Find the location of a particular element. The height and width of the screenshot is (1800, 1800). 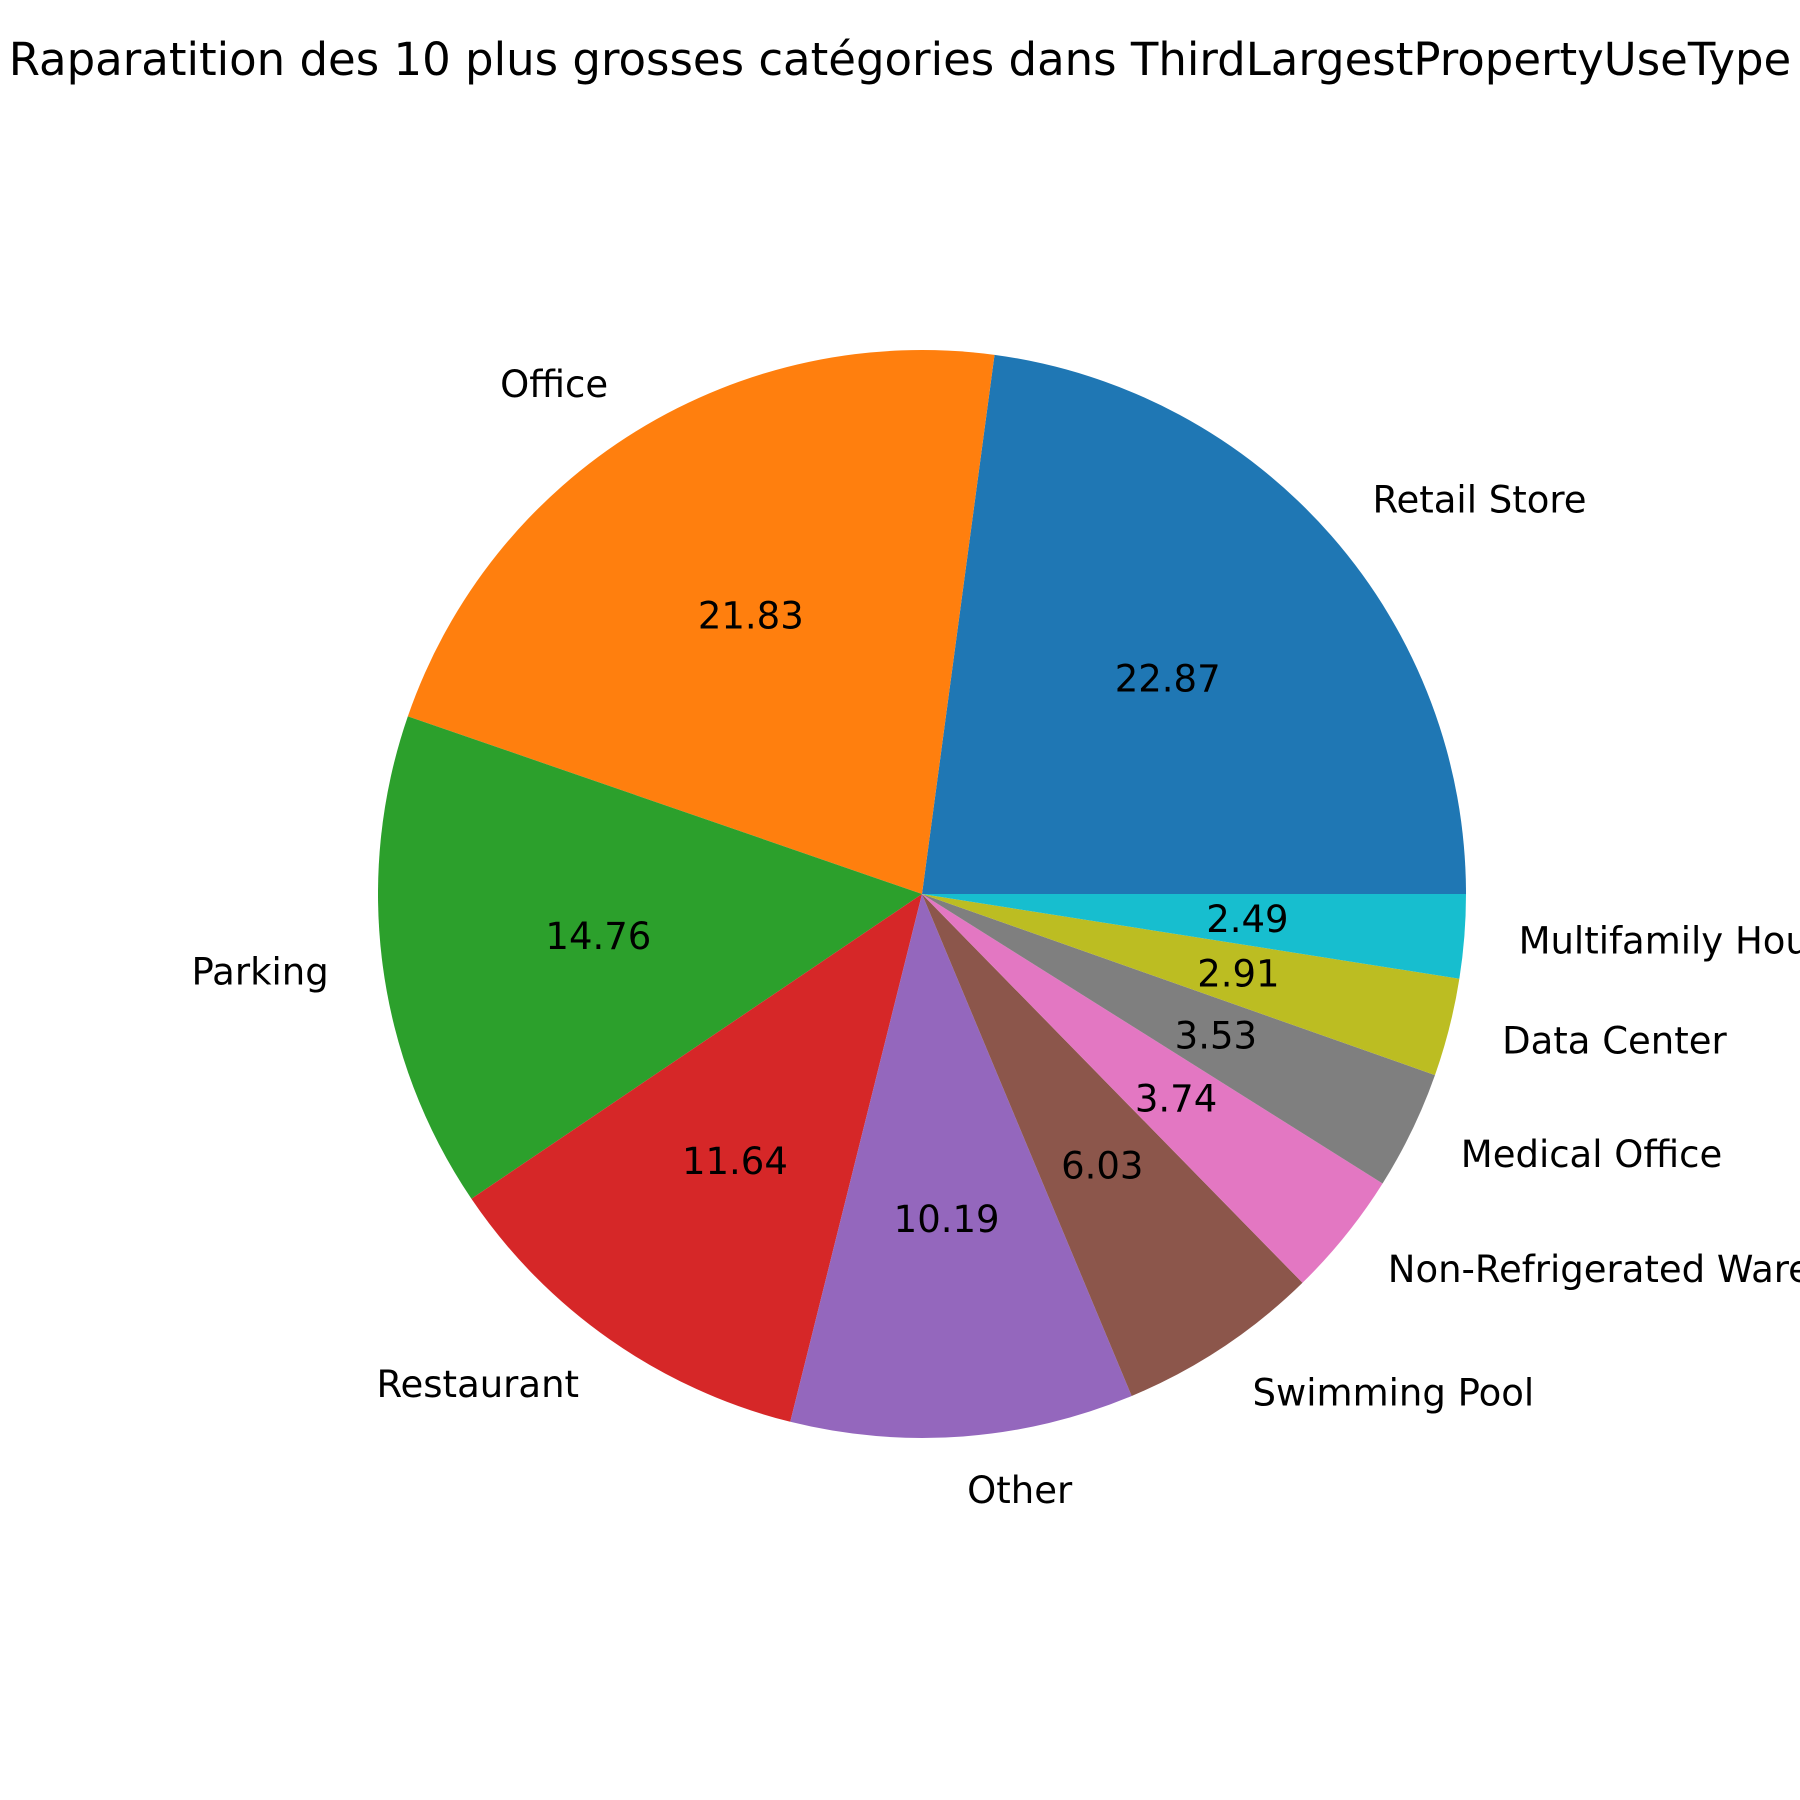

slice-label-multifamily-housing: Multifamily Housing is located at coordinates (1659, 940).